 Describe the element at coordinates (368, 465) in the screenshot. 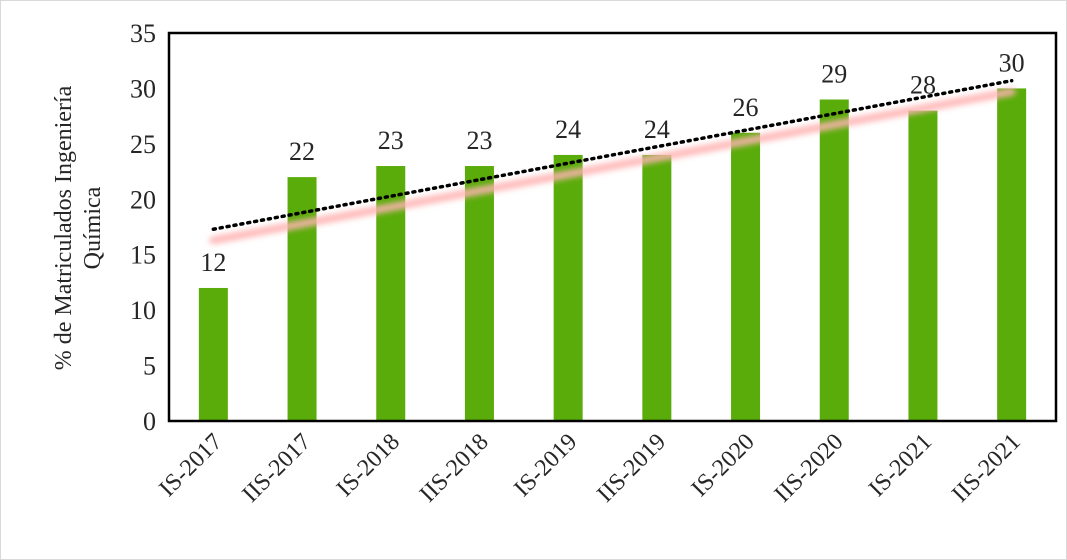

I see `x-tick-label: IS-2018` at that location.